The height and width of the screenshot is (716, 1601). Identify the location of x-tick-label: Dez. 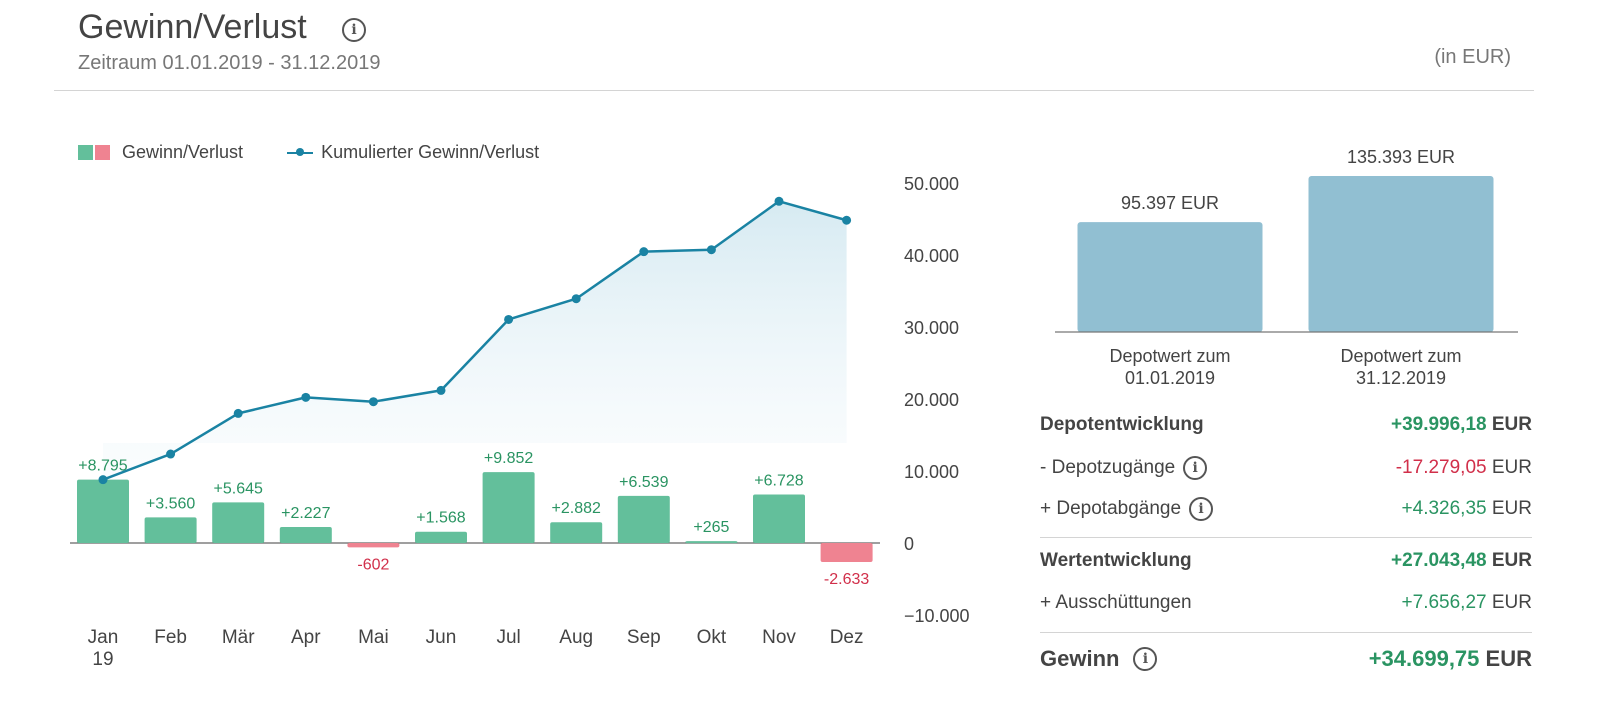
(847, 637).